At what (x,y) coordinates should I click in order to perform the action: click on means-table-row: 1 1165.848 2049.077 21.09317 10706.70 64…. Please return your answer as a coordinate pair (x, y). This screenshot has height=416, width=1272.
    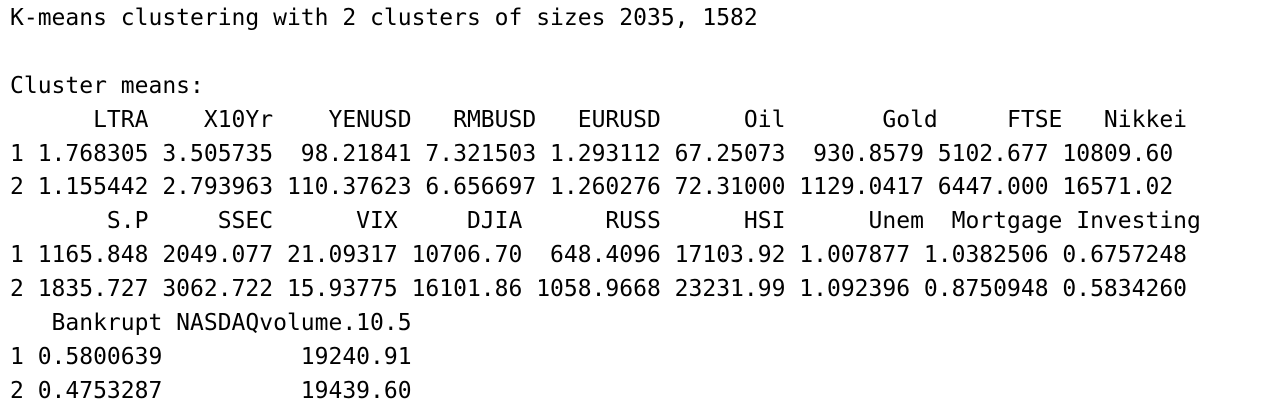
    Looking at the image, I should click on (599, 255).